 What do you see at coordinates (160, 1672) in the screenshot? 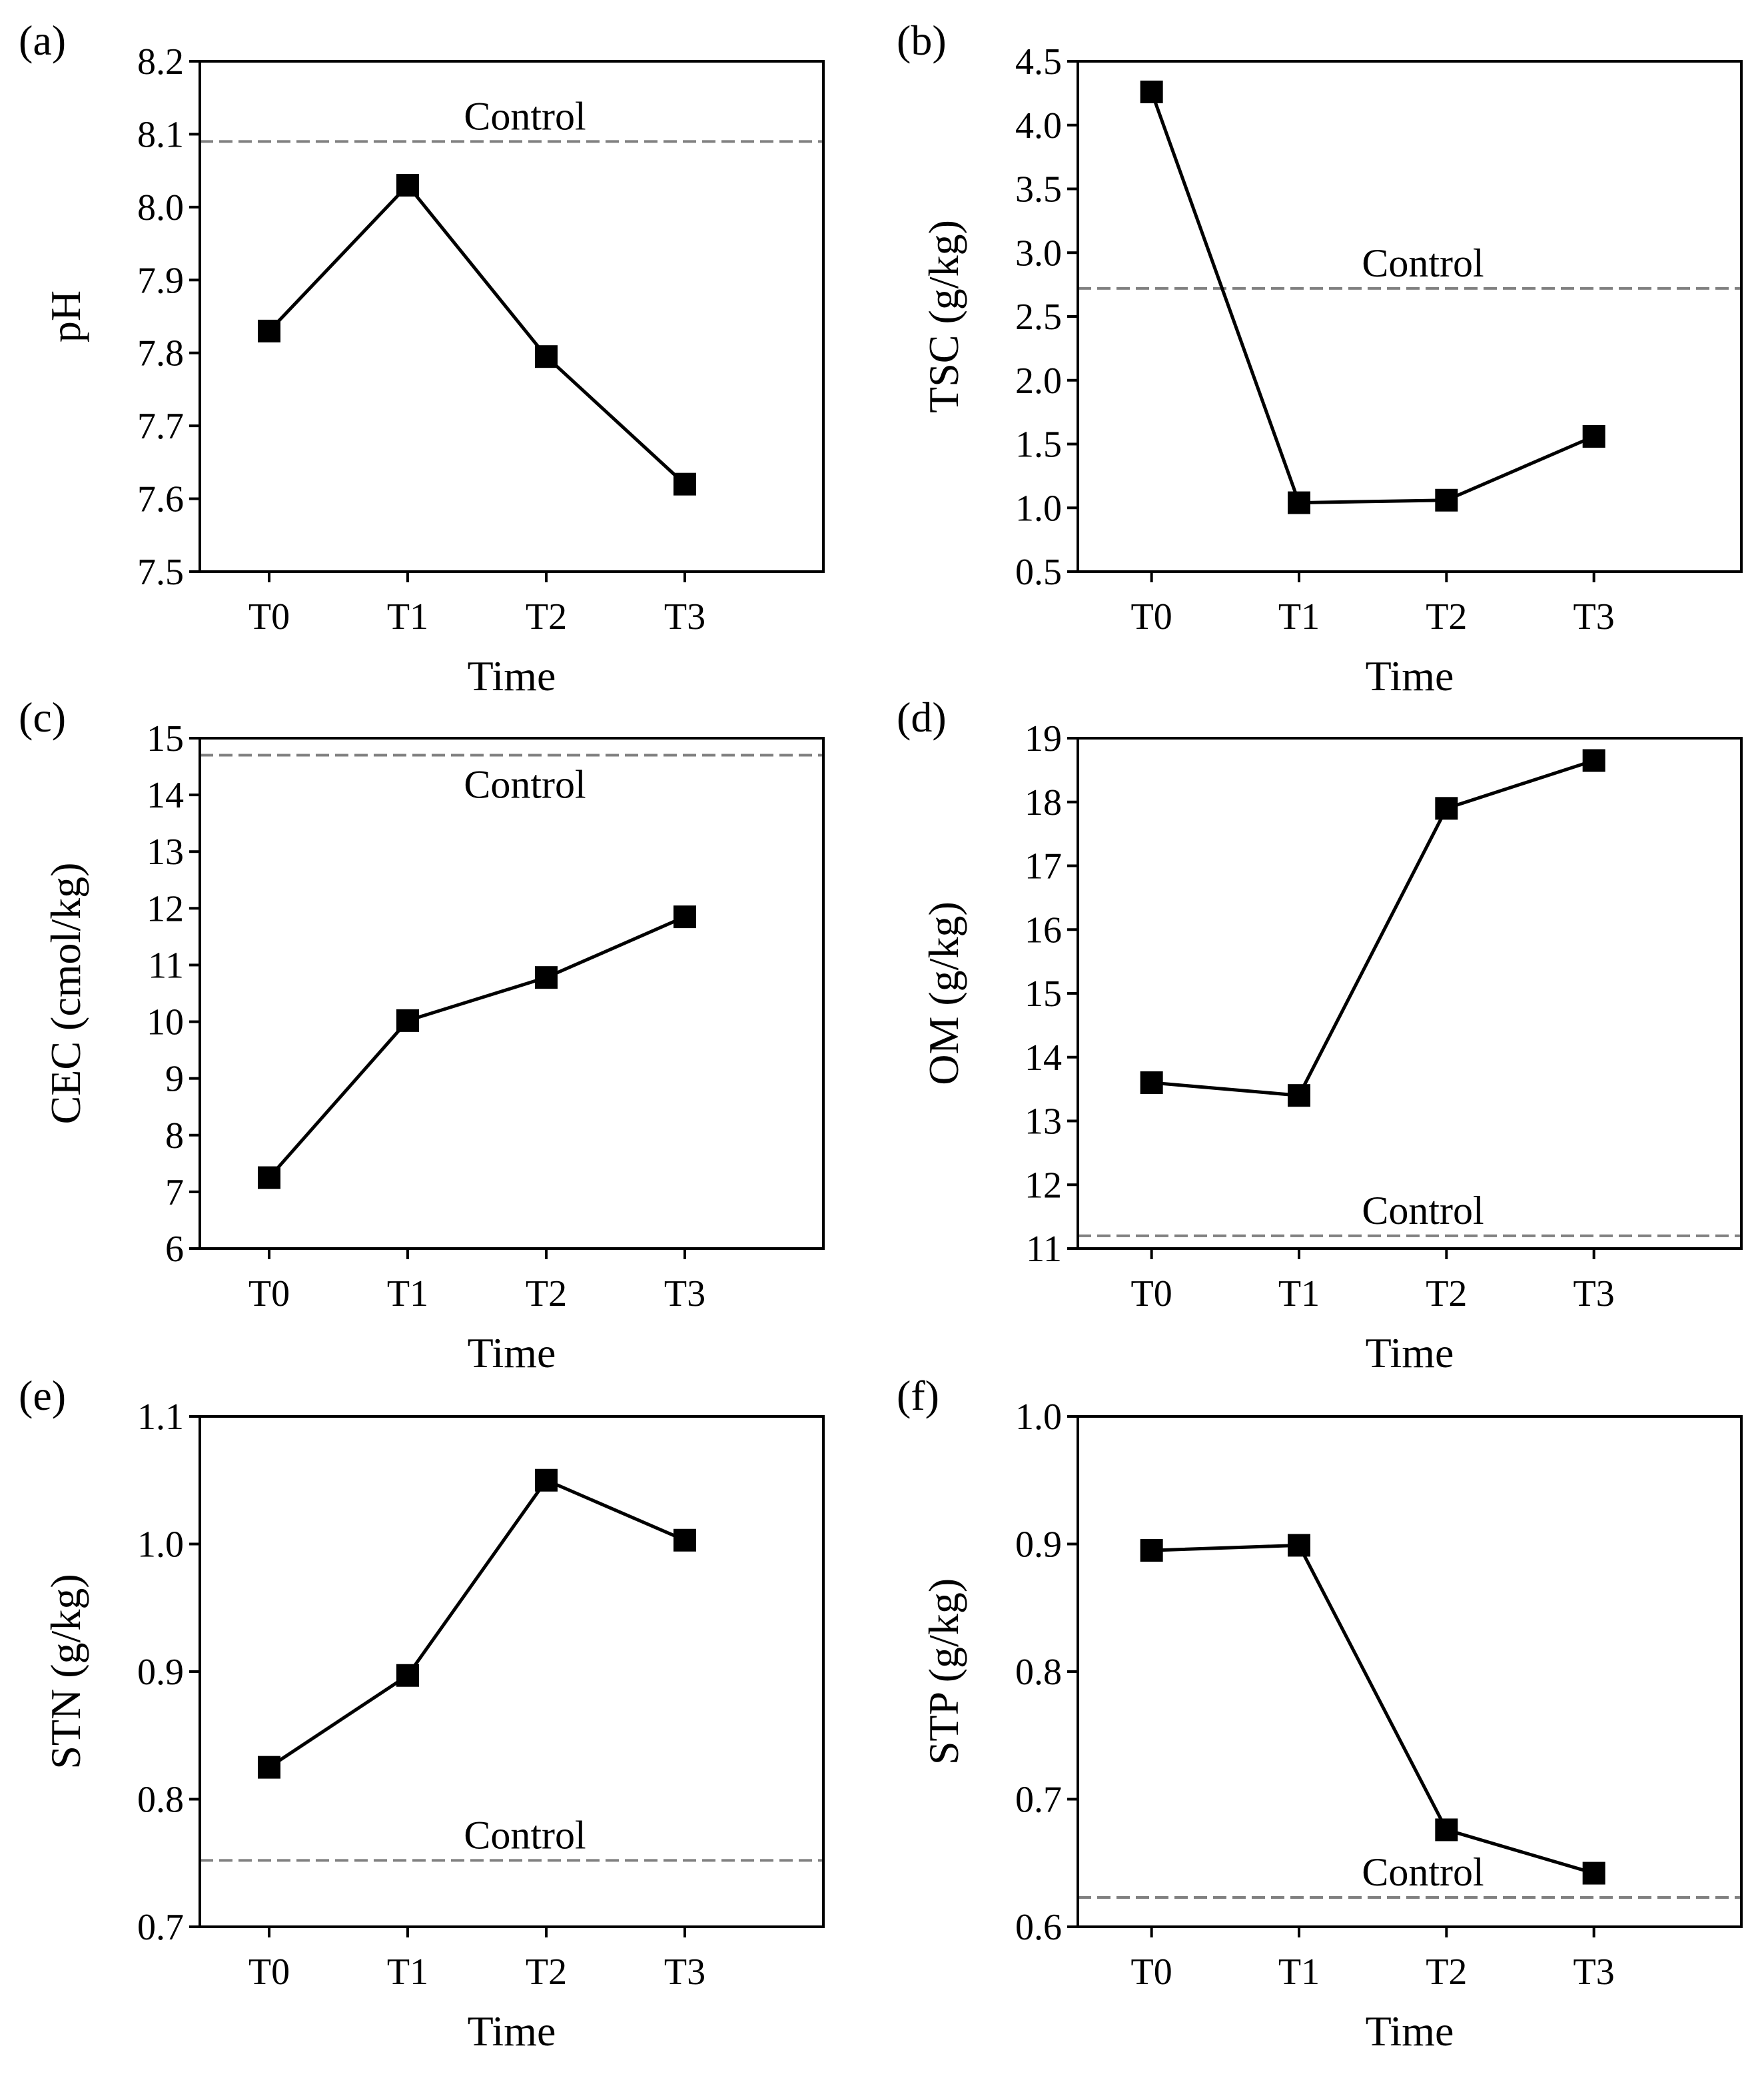
I see `y-tick-label: 0.9` at bounding box center [160, 1672].